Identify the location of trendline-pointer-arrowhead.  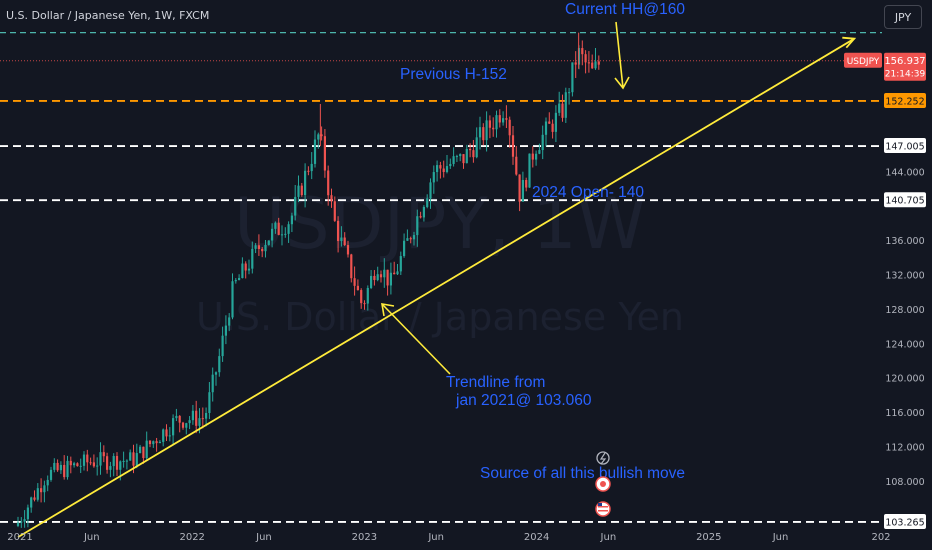
(388, 310).